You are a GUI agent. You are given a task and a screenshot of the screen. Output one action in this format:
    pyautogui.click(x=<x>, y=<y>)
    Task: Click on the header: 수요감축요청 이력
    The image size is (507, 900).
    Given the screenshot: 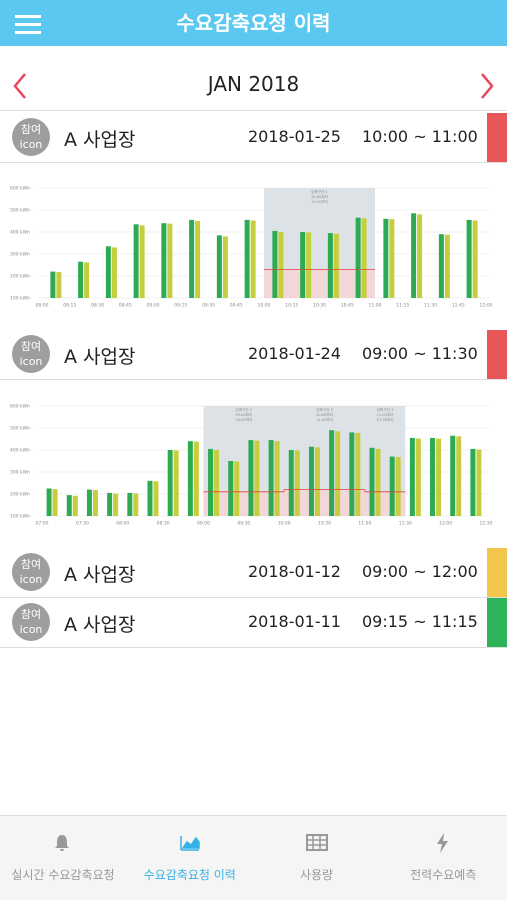 What is the action you would take?
    pyautogui.click(x=253, y=23)
    